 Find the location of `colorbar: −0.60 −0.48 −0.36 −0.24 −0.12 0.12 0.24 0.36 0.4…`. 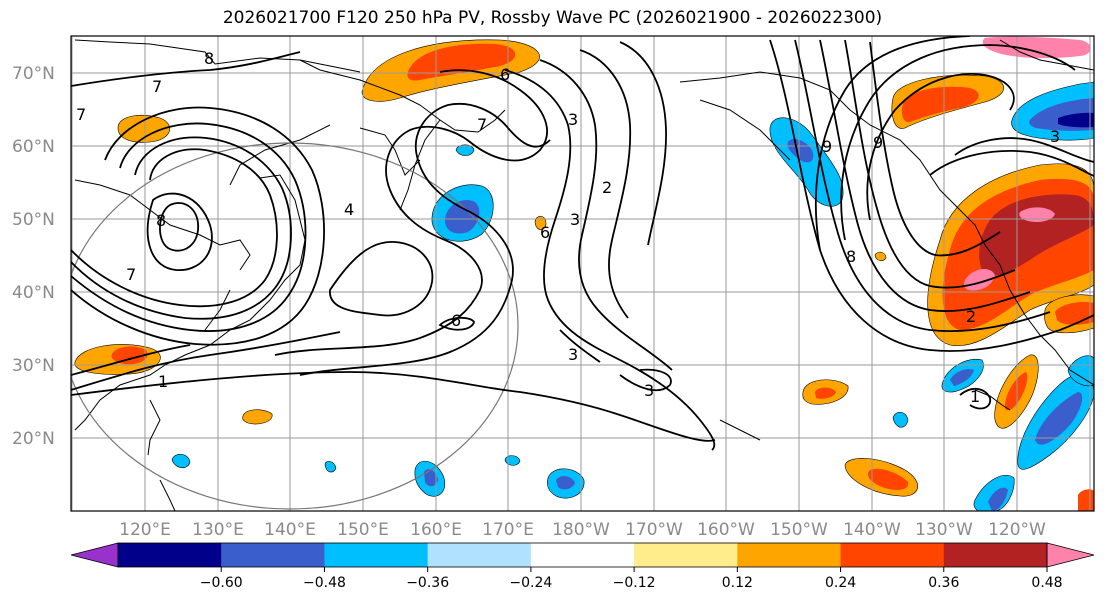

colorbar: −0.60 −0.48 −0.36 −0.24 −0.12 0.12 0.24 0.36 0.4… is located at coordinates (582, 566).